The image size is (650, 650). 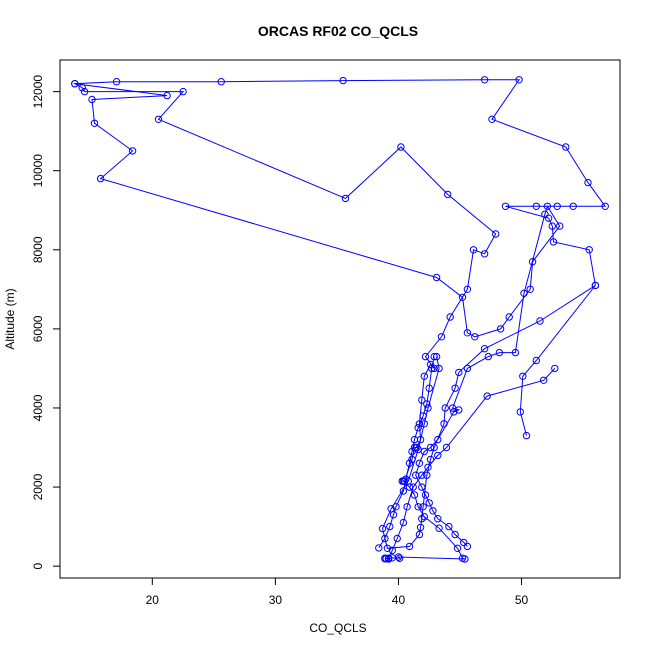 I want to click on y-tick-label: 4000, so click(x=38, y=407).